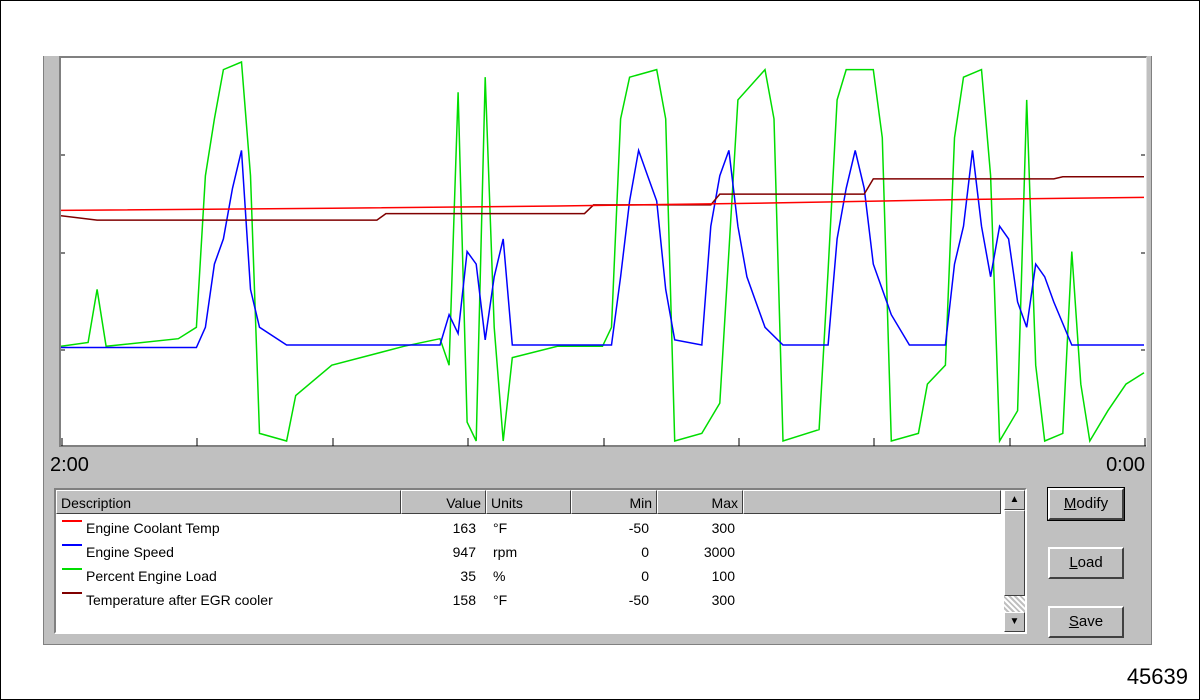 Image resolution: width=1200 pixels, height=700 pixels. Describe the element at coordinates (1086, 504) in the screenshot. I see `modify-button: Modify` at that location.